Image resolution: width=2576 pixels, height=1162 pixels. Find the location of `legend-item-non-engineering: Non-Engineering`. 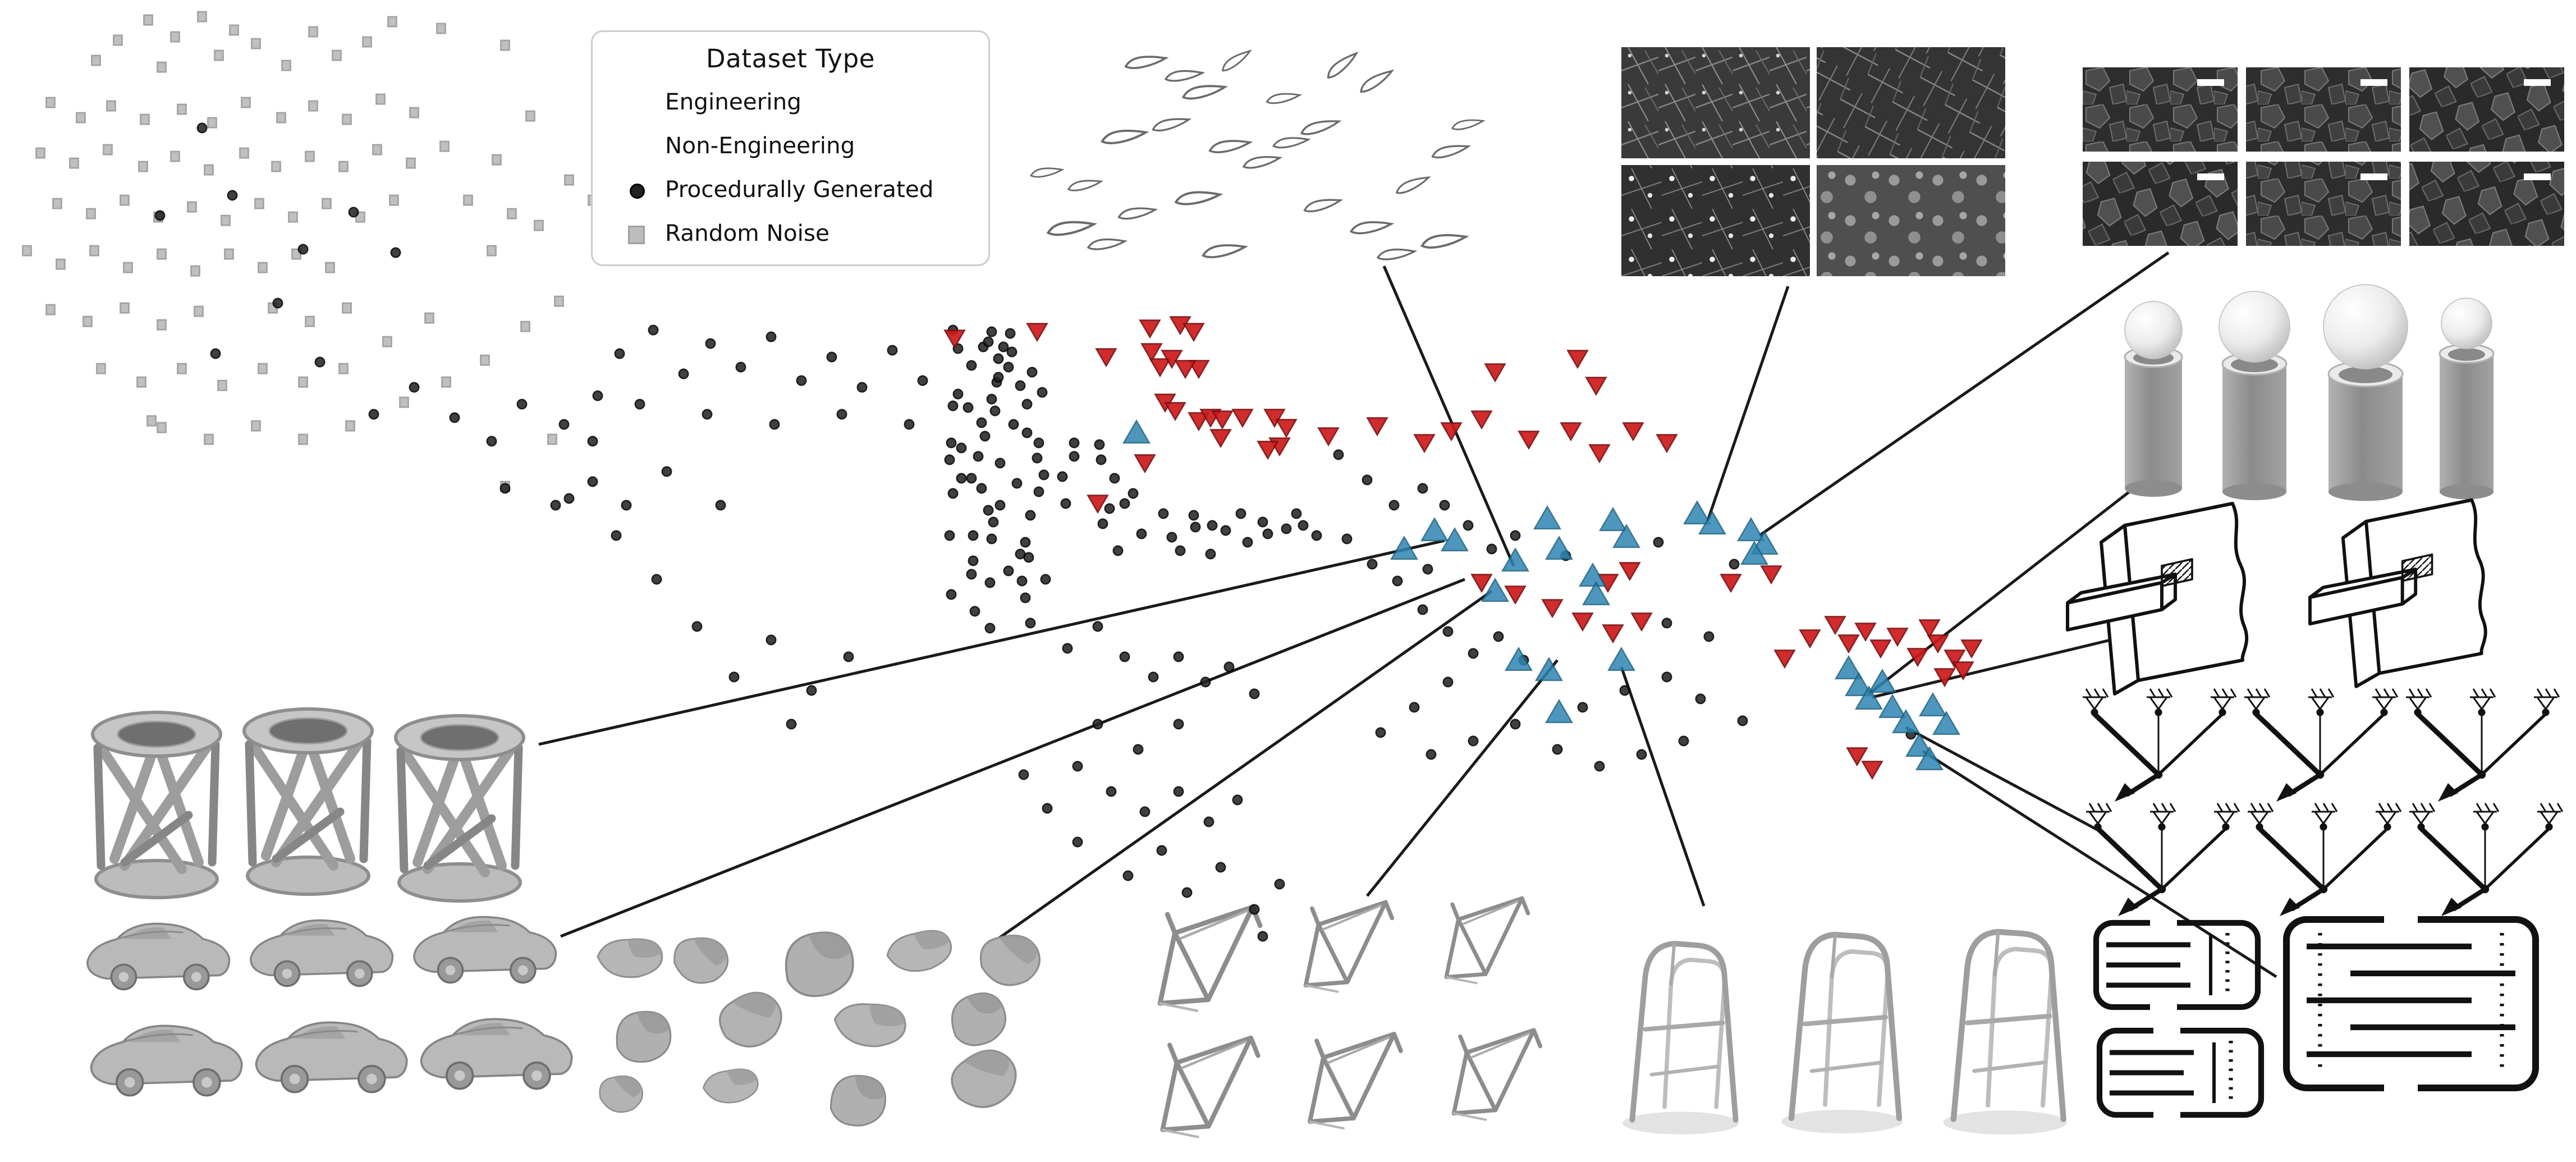

legend-item-non-engineering: Non-Engineering is located at coordinates (790, 147).